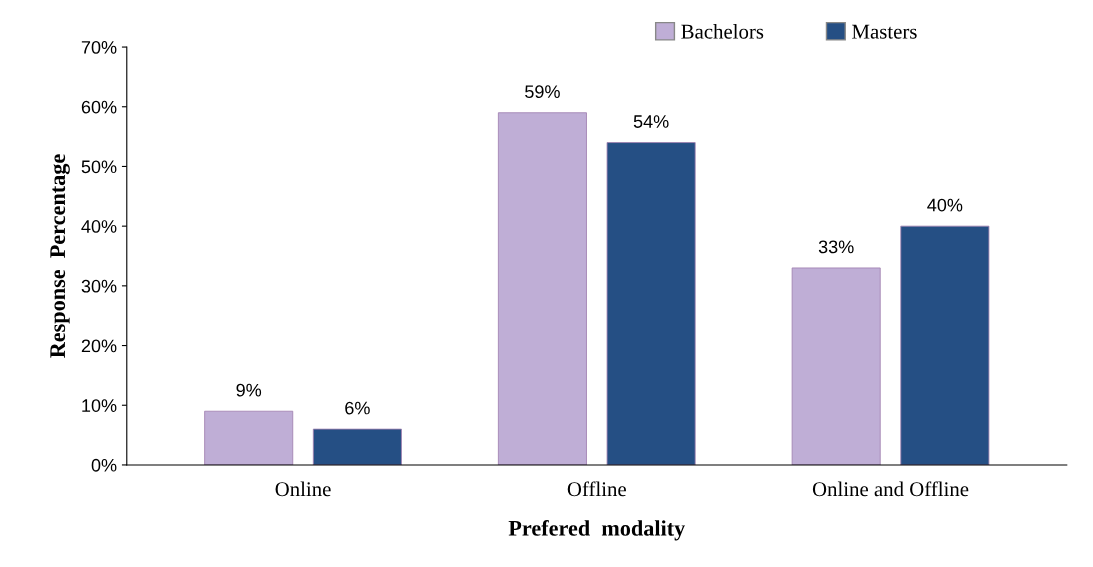  What do you see at coordinates (945, 205) in the screenshot?
I see `data-label: 40%` at bounding box center [945, 205].